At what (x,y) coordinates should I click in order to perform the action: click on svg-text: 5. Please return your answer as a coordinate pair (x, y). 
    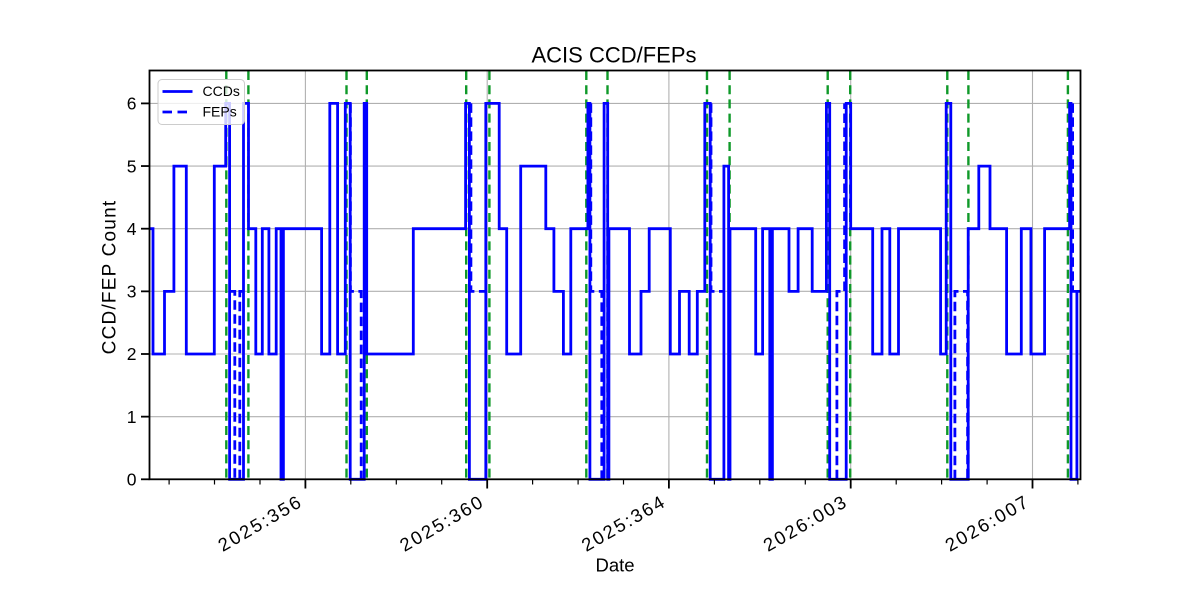
    Looking at the image, I should click on (132, 166).